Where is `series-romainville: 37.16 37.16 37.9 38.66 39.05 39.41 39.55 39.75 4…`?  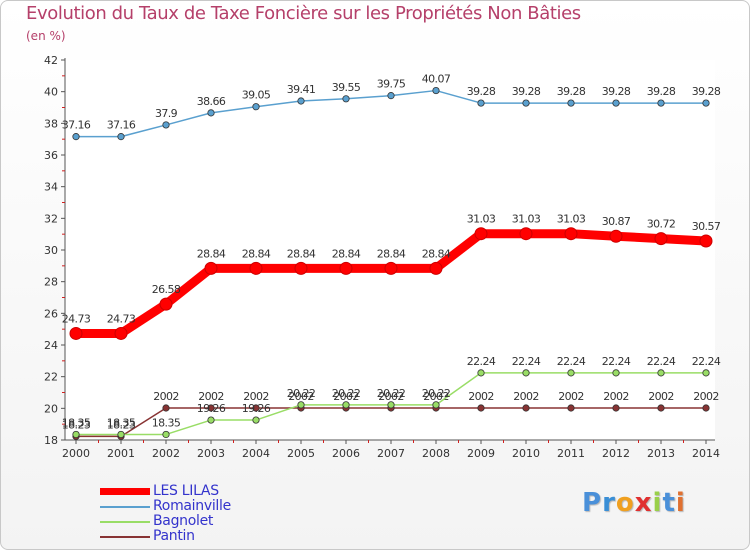 series-romainville: 37.16 37.16 37.9 38.66 39.05 39.41 39.55 39.75 4… is located at coordinates (391, 107).